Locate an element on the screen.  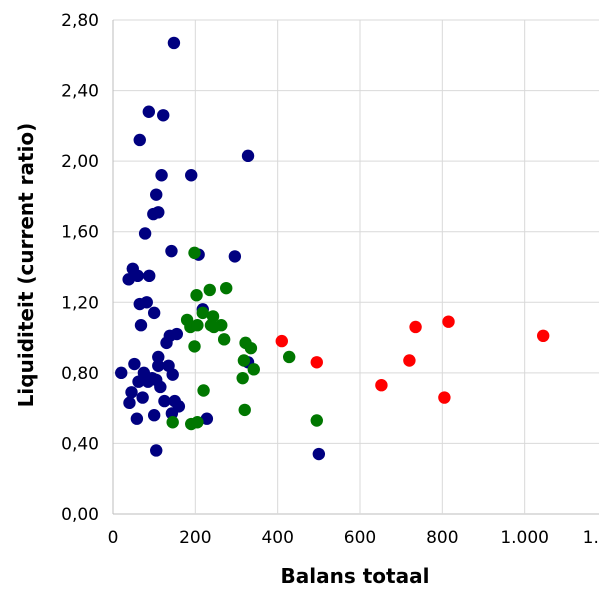
x-tick-label: 1.200 is located at coordinates (591, 538).